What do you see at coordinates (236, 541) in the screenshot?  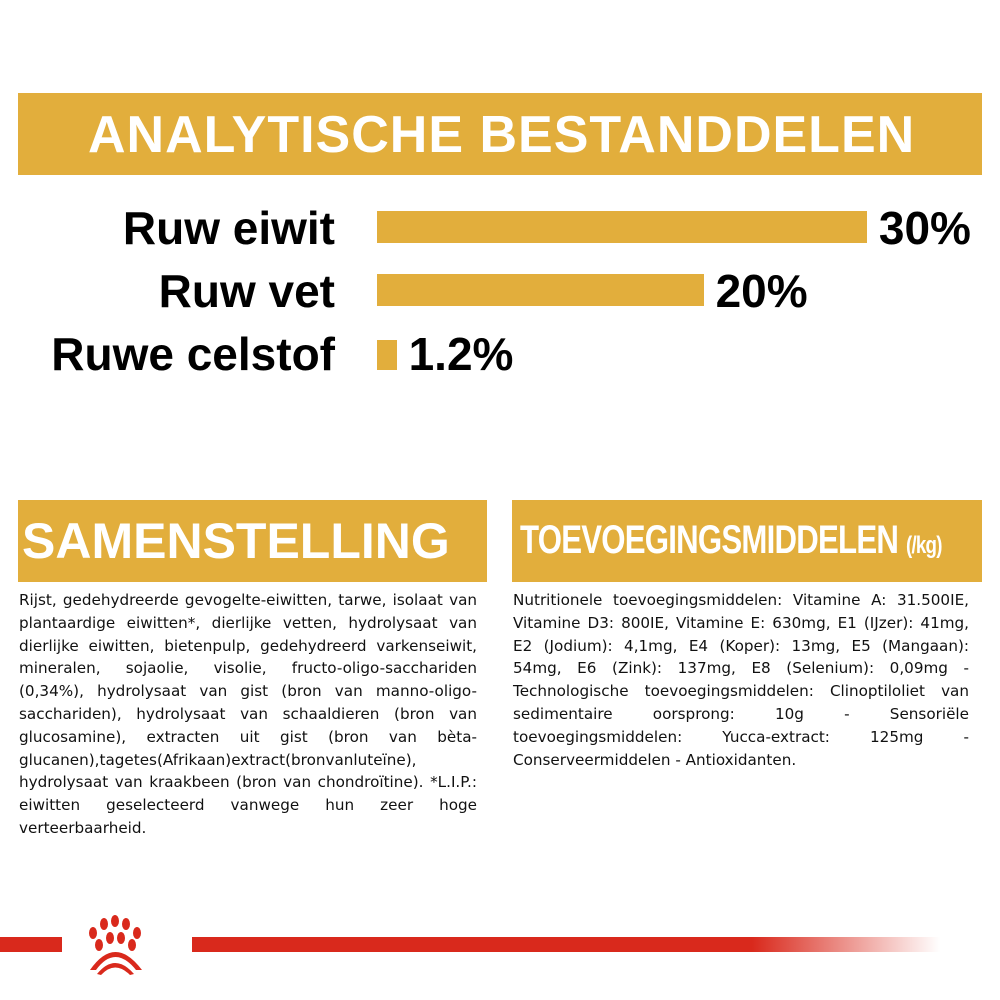 I see `composition-title: SAMENSTELLING` at bounding box center [236, 541].